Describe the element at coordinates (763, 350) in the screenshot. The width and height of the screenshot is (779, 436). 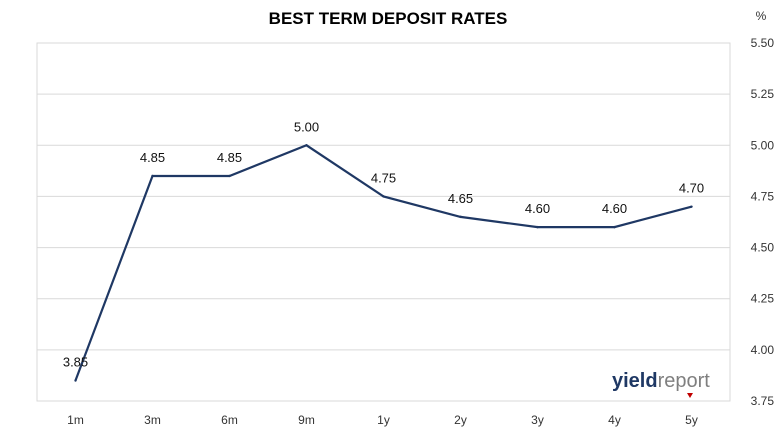
I see `y-tick-label: 4.00` at that location.